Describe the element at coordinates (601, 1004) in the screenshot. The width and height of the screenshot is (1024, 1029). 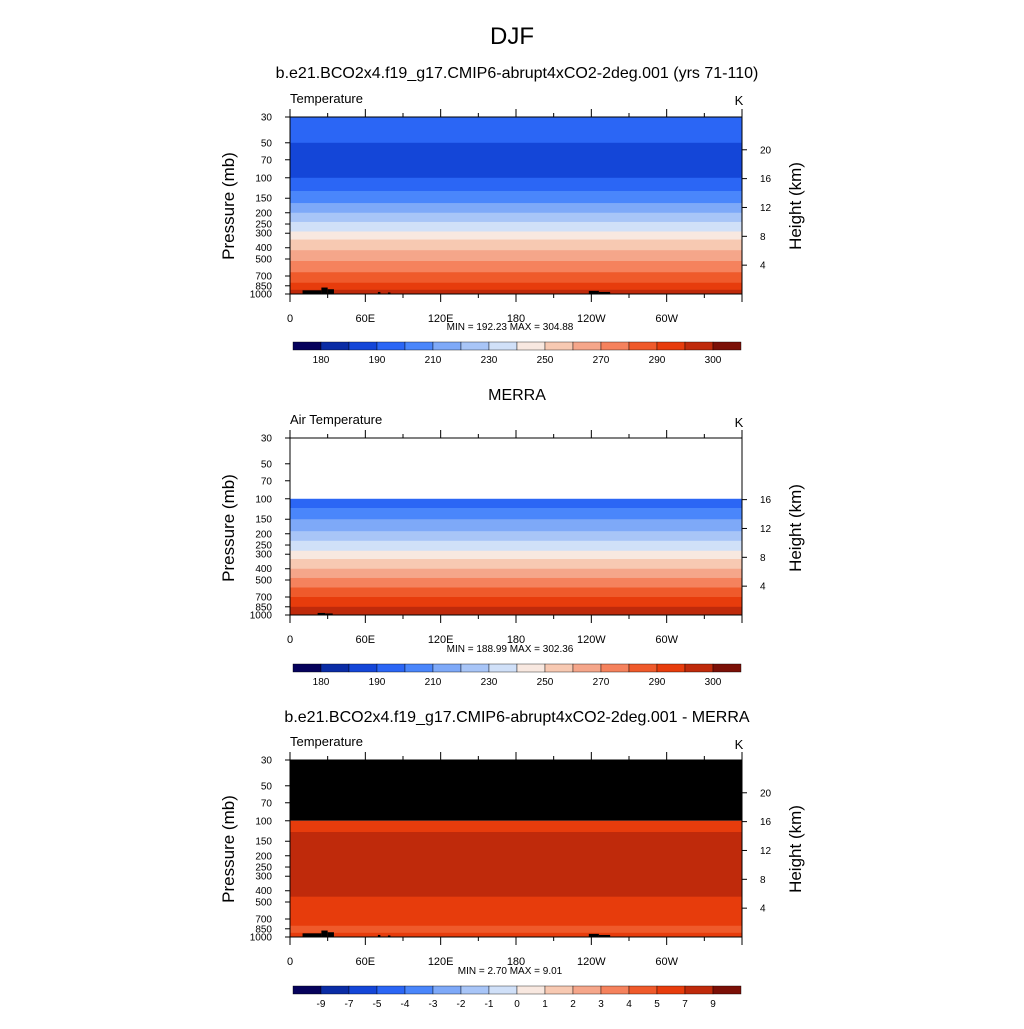
I see `colorbar-label: 3` at that location.